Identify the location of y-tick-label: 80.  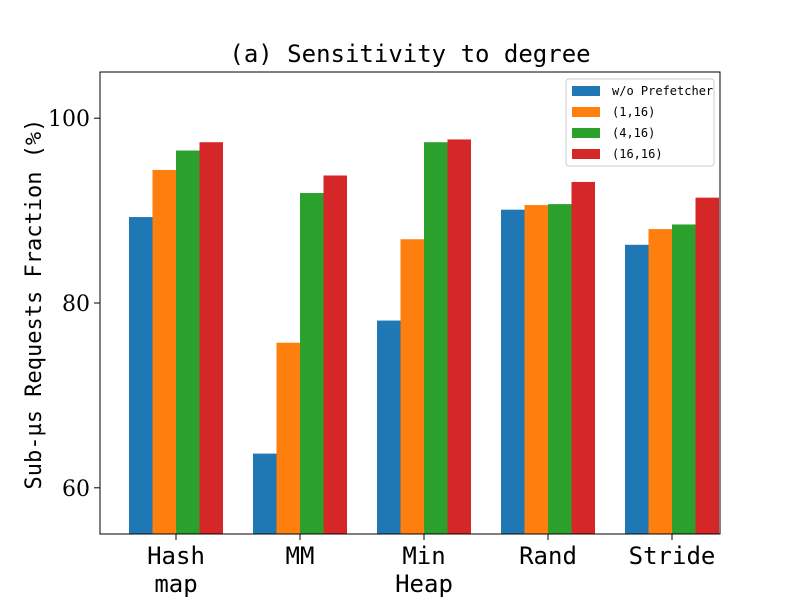
(76, 304).